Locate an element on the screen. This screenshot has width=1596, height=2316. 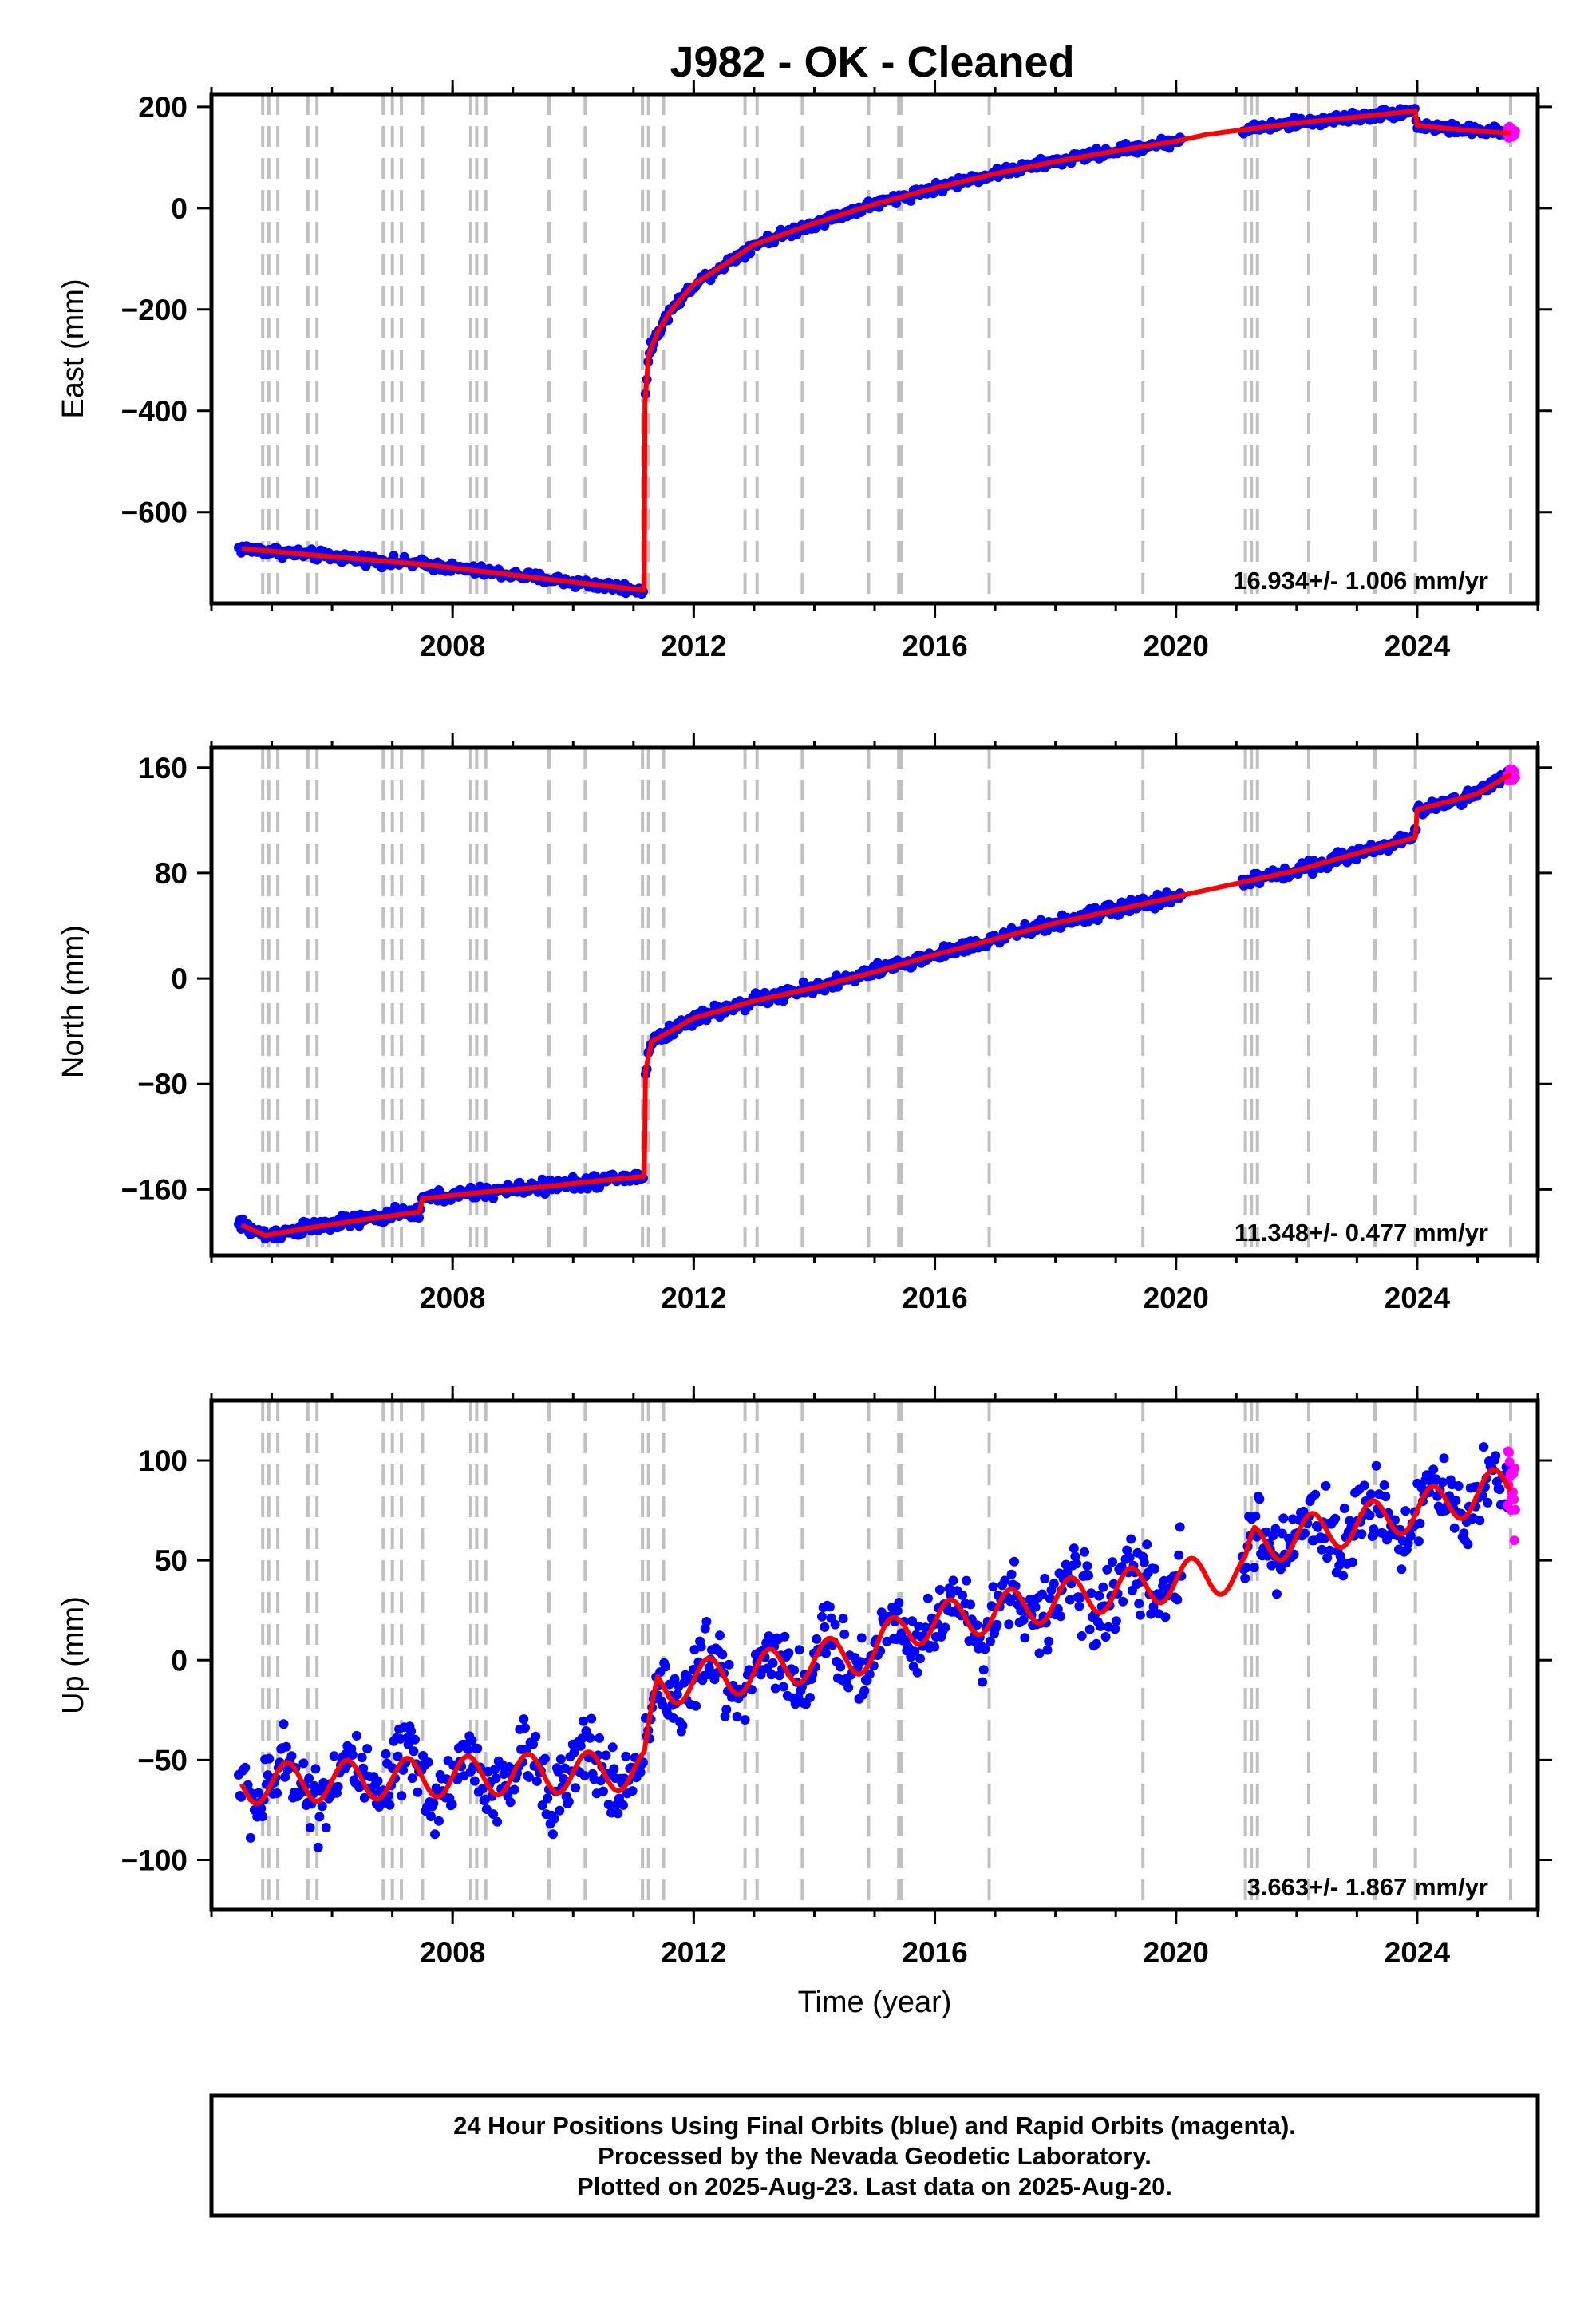
y-tick-label: −80 is located at coordinates (162, 1084).